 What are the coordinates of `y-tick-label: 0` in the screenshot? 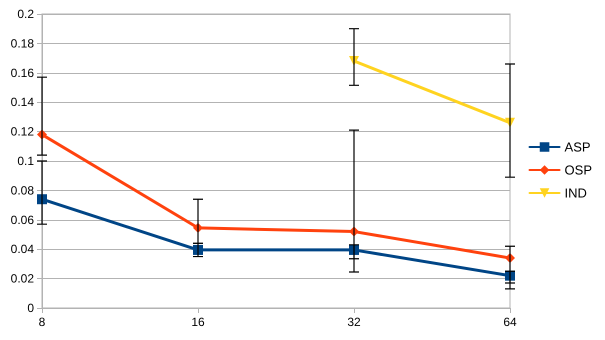 It's located at (30, 308).